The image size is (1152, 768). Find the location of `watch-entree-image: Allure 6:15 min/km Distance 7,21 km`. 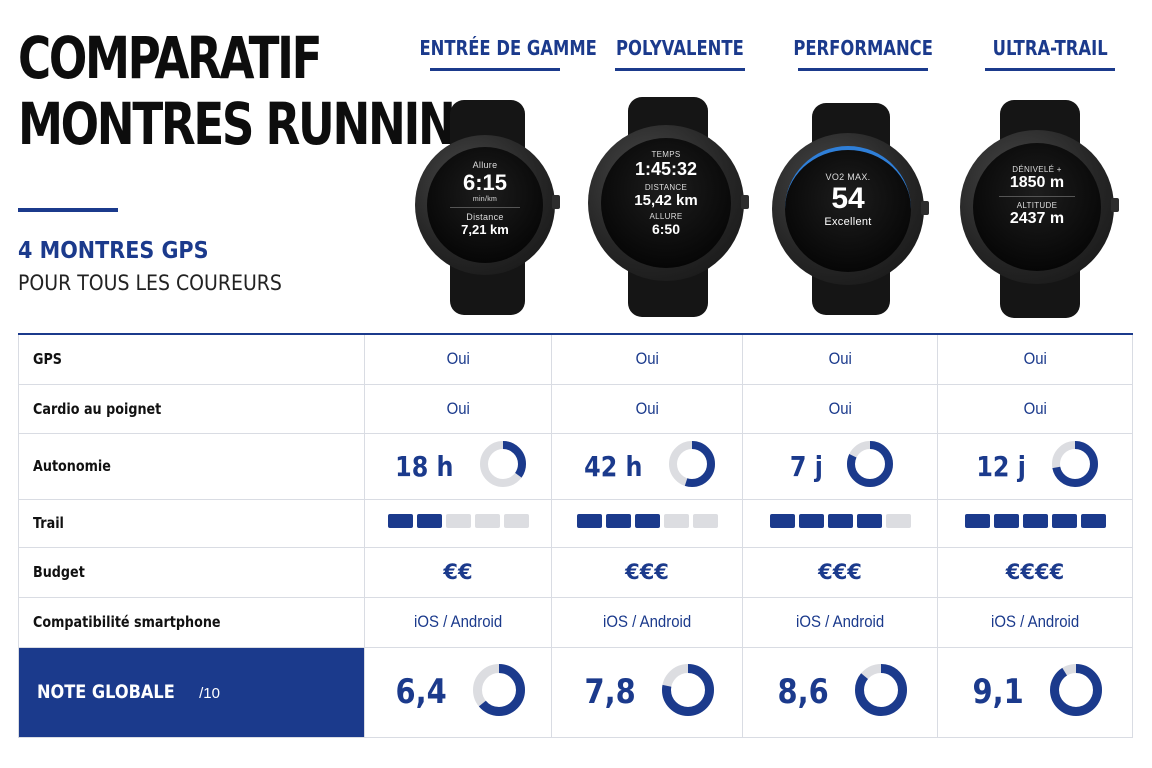

watch-entree-image: Allure 6:15 min/km Distance 7,21 km is located at coordinates (487, 207).